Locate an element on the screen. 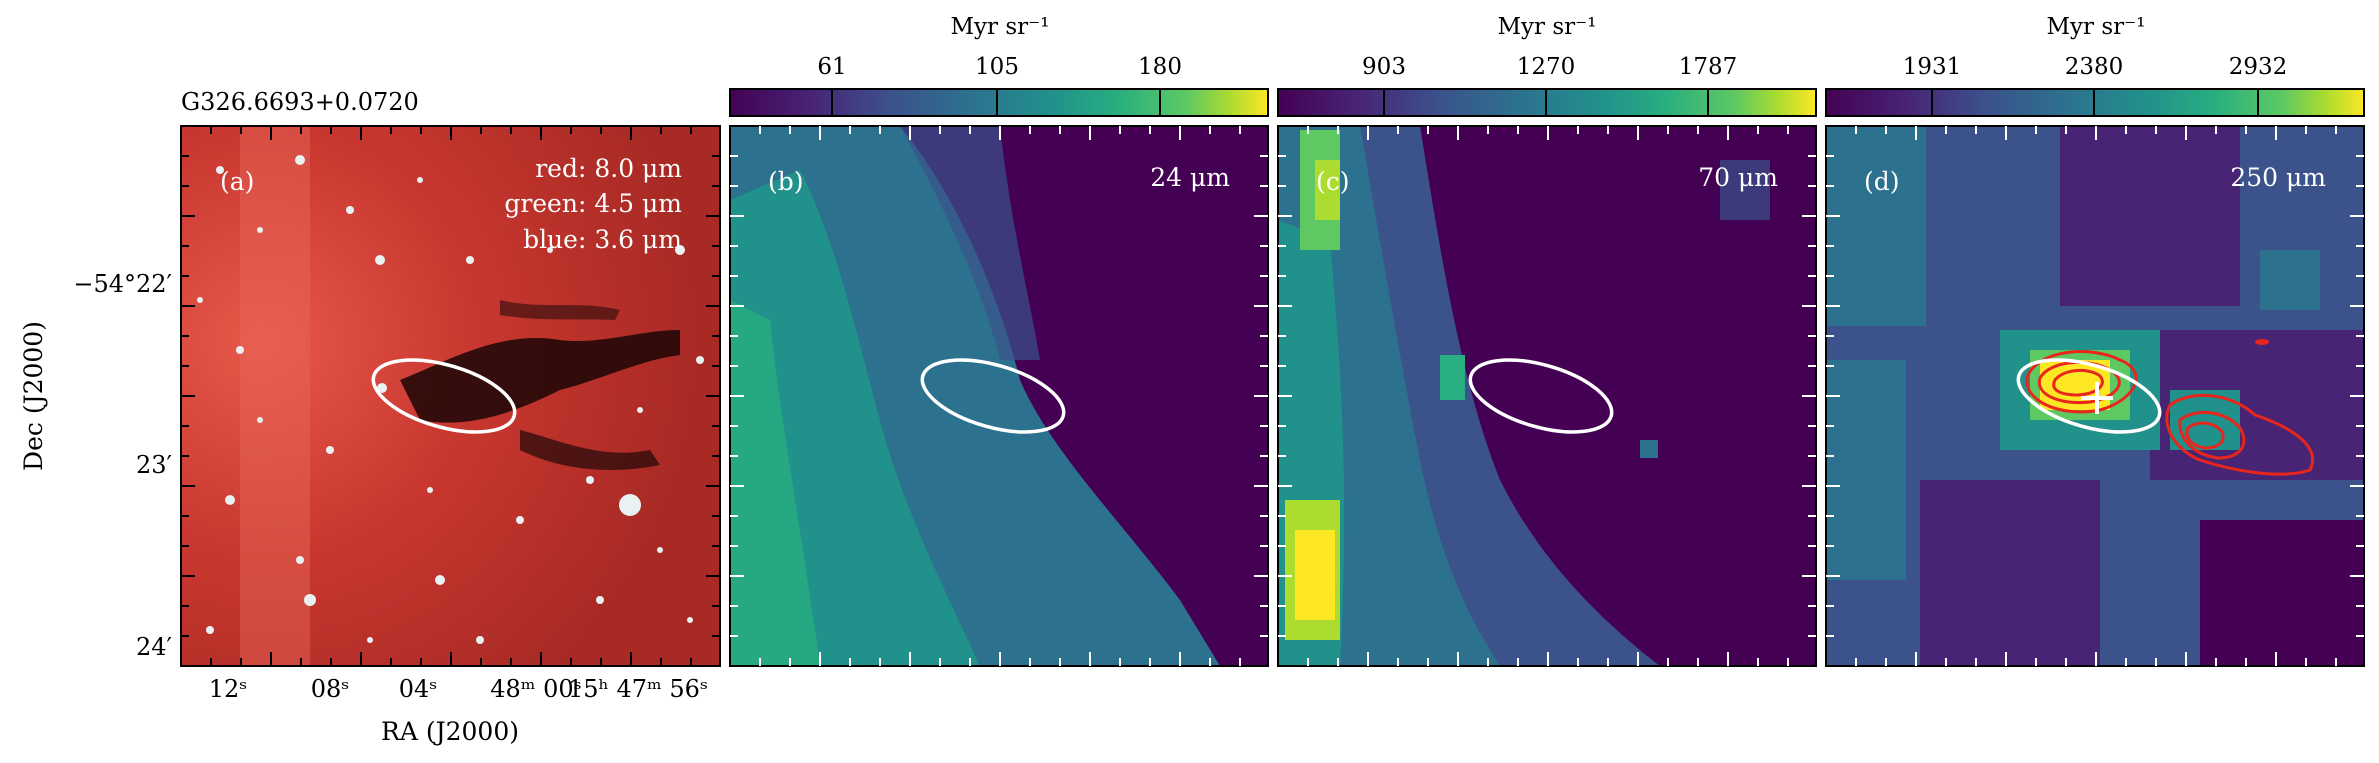 The width and height of the screenshot is (2379, 763). annotation-green: green: 4.5 μm is located at coordinates (593, 203).